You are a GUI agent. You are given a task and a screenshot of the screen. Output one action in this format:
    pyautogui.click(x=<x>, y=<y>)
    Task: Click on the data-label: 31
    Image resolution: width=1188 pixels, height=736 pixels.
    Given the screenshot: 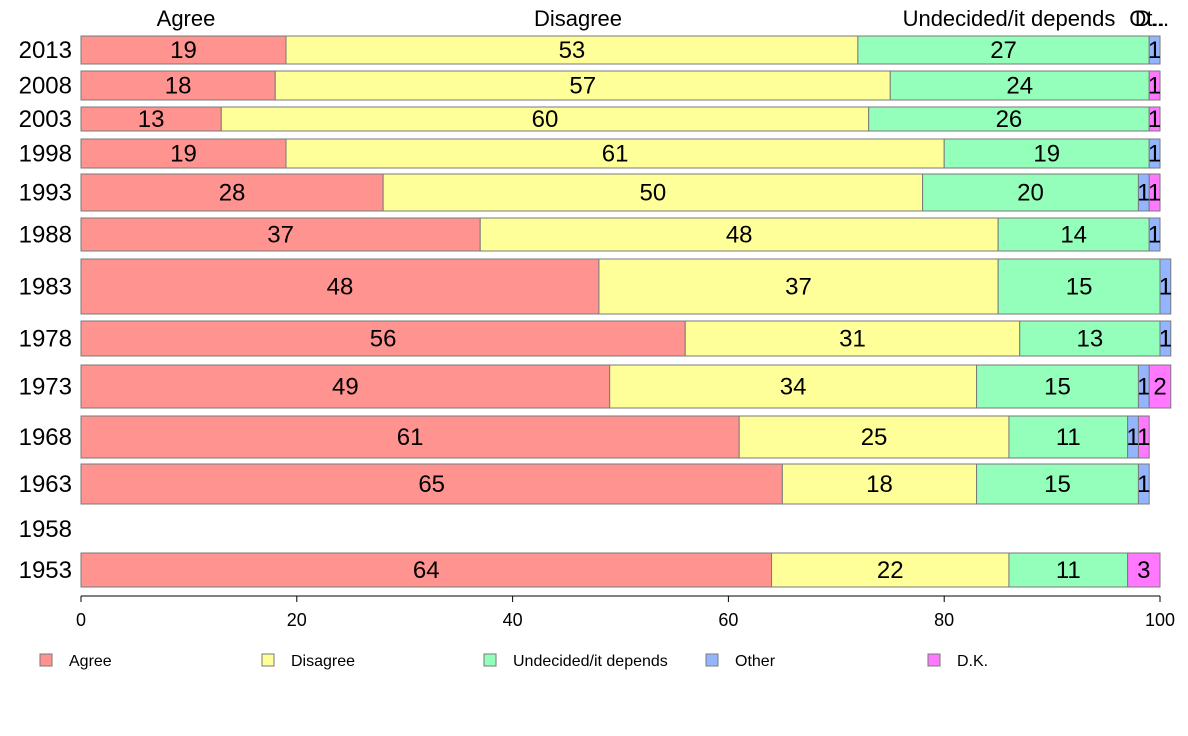 What is the action you would take?
    pyautogui.click(x=852, y=339)
    